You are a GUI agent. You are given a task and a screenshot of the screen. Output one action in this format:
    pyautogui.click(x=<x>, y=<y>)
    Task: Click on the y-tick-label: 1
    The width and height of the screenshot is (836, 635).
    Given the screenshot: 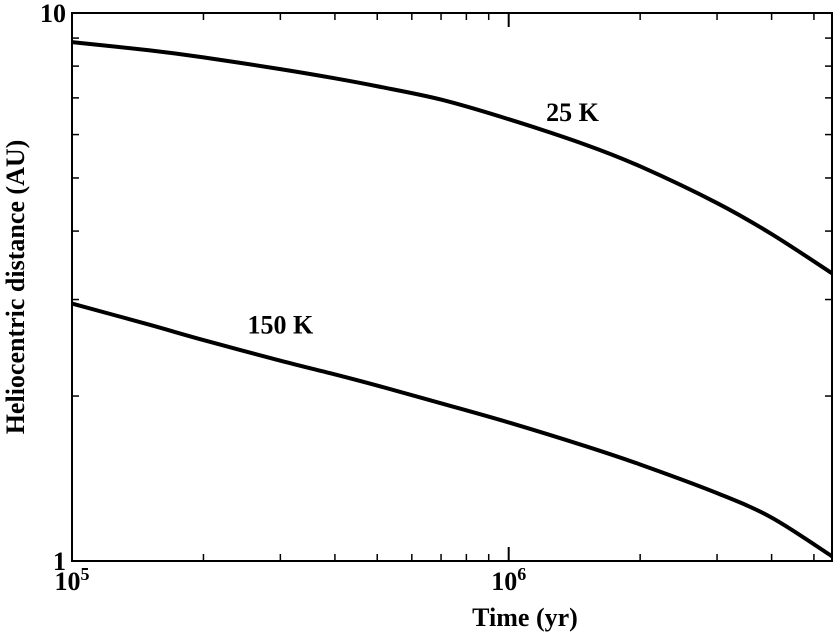 What is the action you would take?
    pyautogui.click(x=59, y=561)
    